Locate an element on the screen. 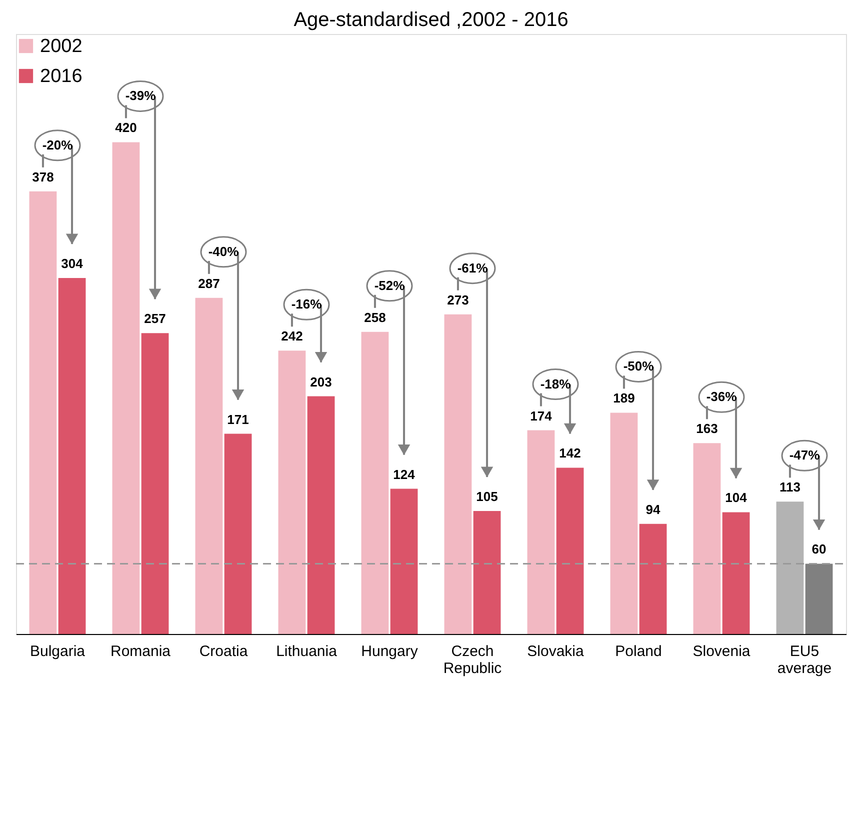 The height and width of the screenshot is (815, 862). data-label: 124 is located at coordinates (404, 474).